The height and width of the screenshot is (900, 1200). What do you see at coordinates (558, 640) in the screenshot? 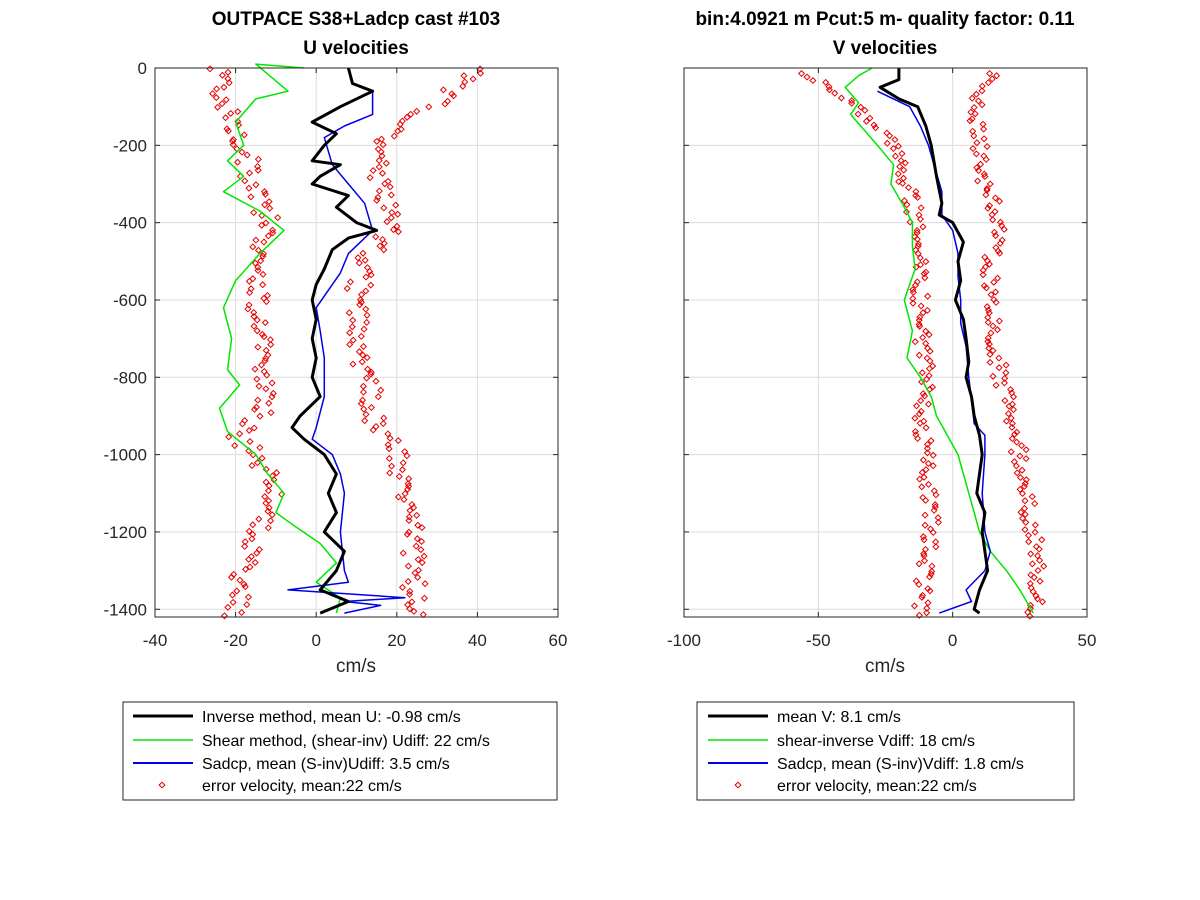
I see `panel-u-xtick-label-5: 60` at bounding box center [558, 640].